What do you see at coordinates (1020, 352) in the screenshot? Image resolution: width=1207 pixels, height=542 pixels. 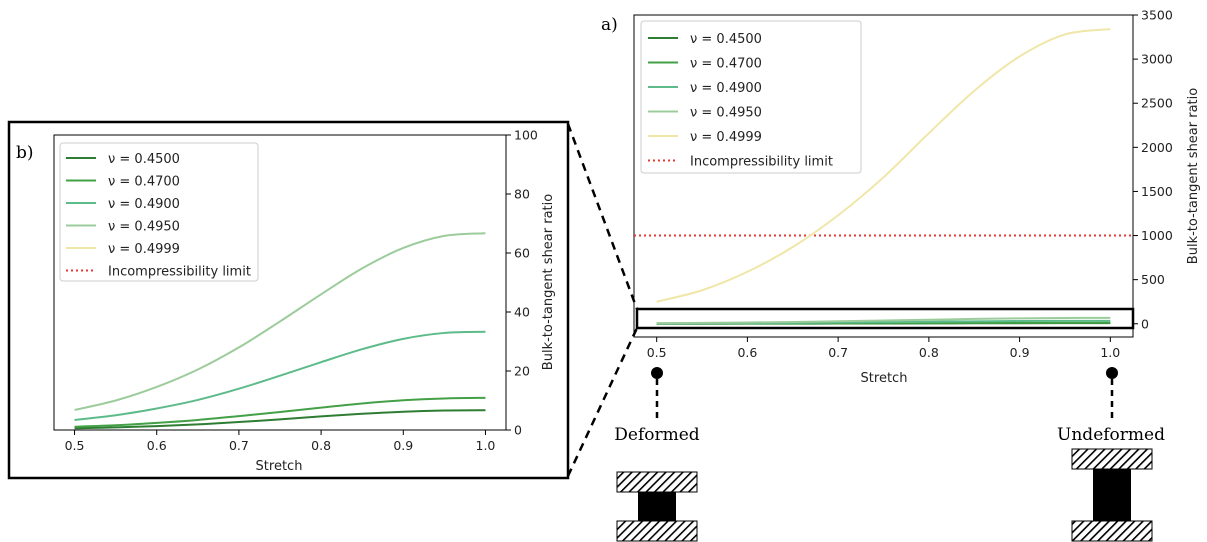 I see `panel-a-xtick-label: 0.9` at bounding box center [1020, 352].